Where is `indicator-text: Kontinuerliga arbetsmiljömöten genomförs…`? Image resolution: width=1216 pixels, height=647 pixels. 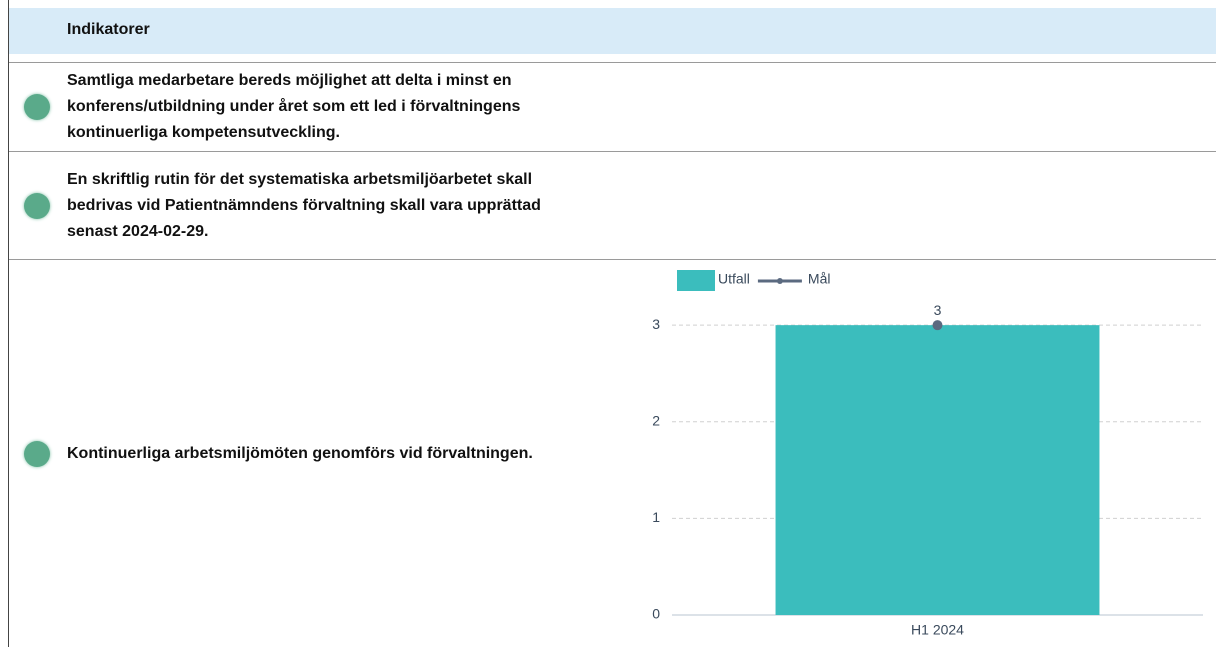 indicator-text: Kontinuerliga arbetsmiljömöten genomförs… is located at coordinates (300, 453).